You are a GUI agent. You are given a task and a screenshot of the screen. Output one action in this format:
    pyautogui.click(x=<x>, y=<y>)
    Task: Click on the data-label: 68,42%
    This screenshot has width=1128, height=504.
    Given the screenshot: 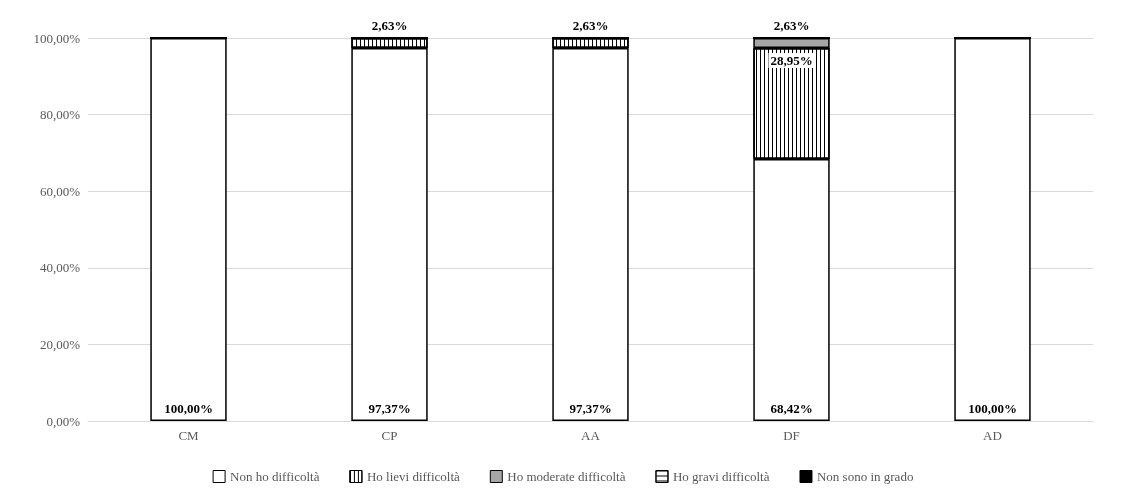 What is the action you would take?
    pyautogui.click(x=791, y=408)
    